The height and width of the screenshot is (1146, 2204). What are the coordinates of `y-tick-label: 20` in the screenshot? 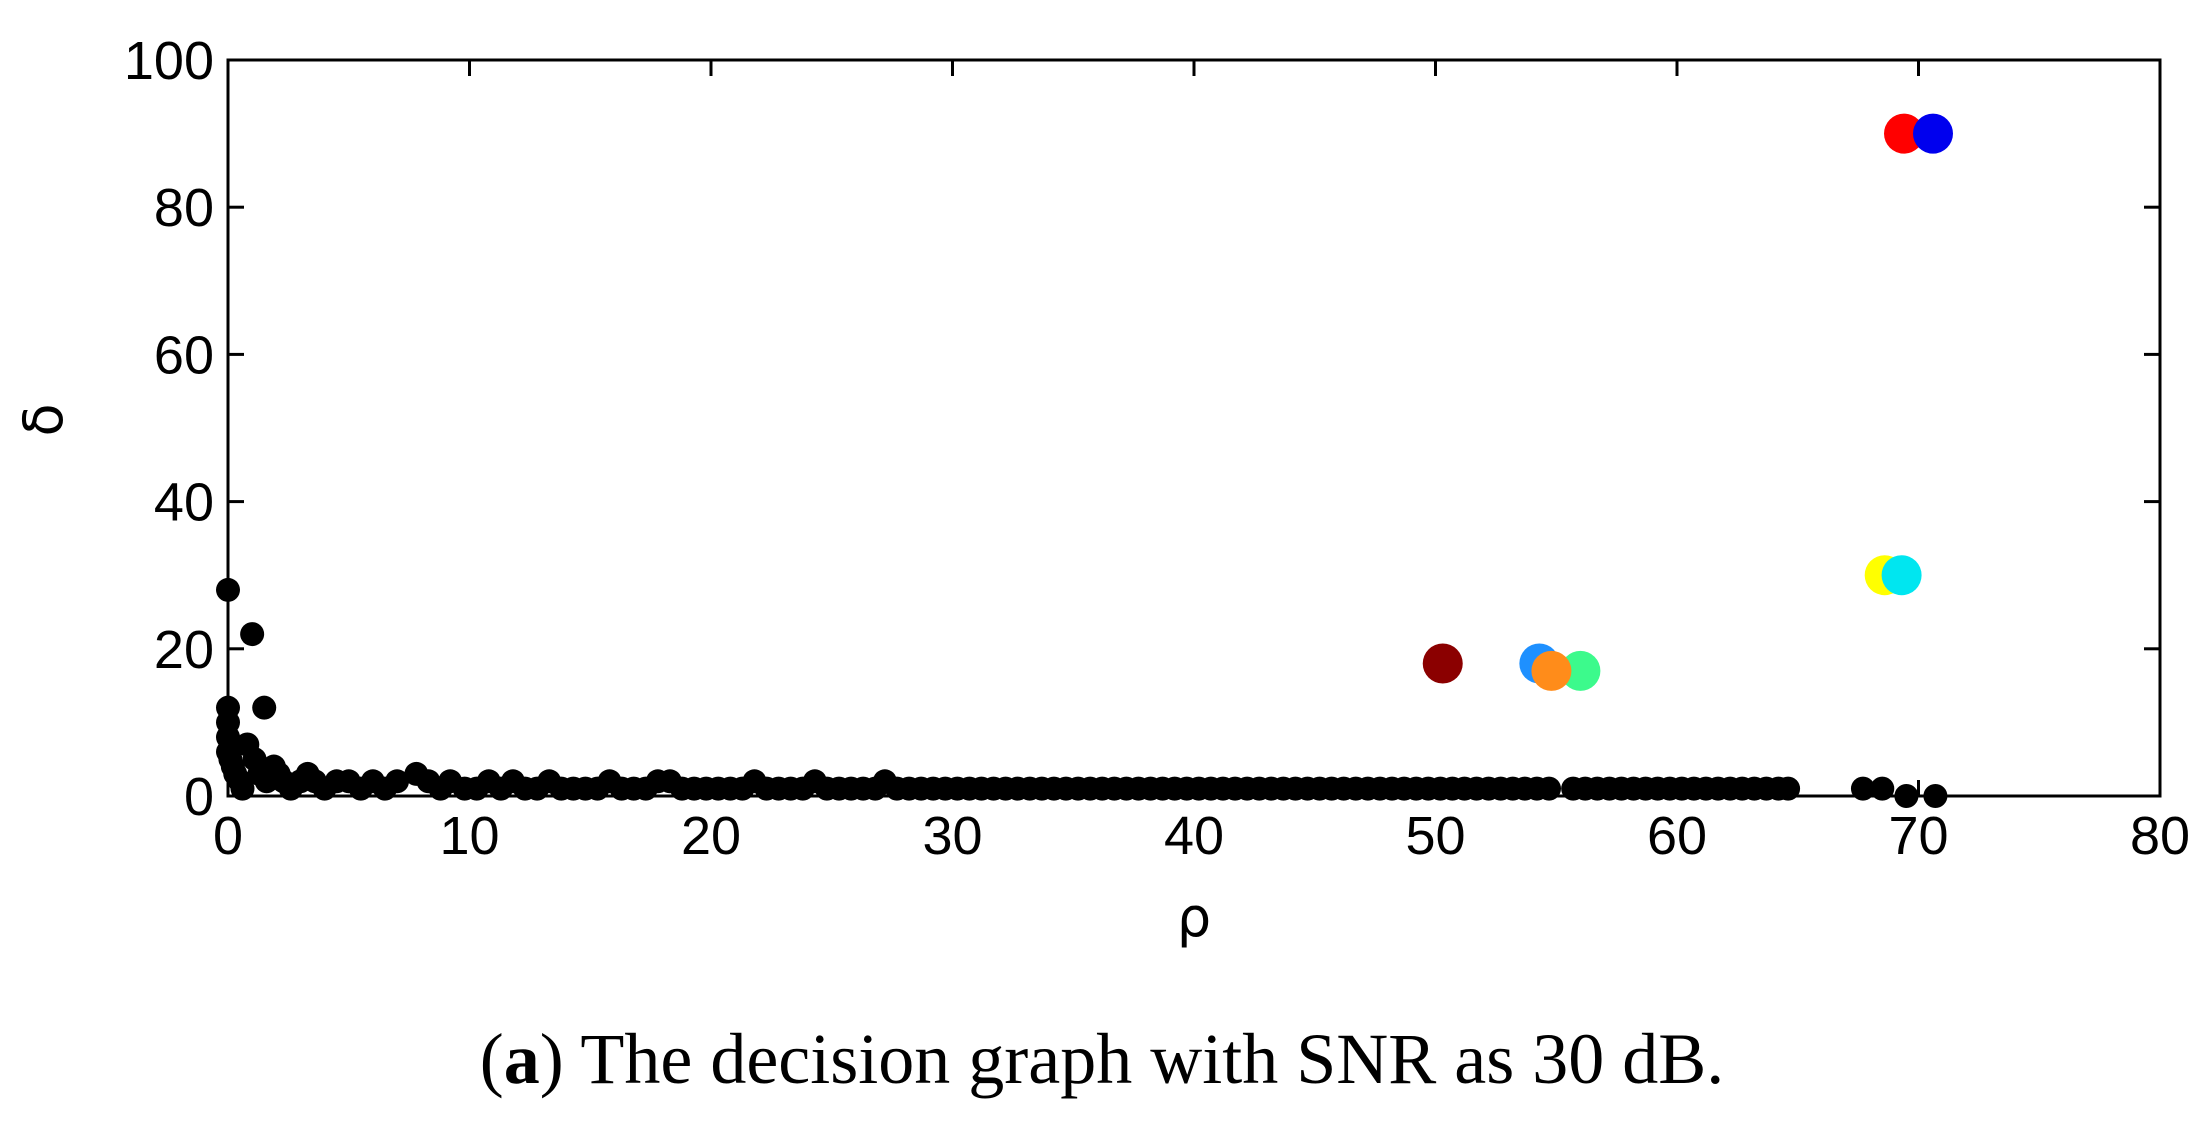 It's located at (184, 650).